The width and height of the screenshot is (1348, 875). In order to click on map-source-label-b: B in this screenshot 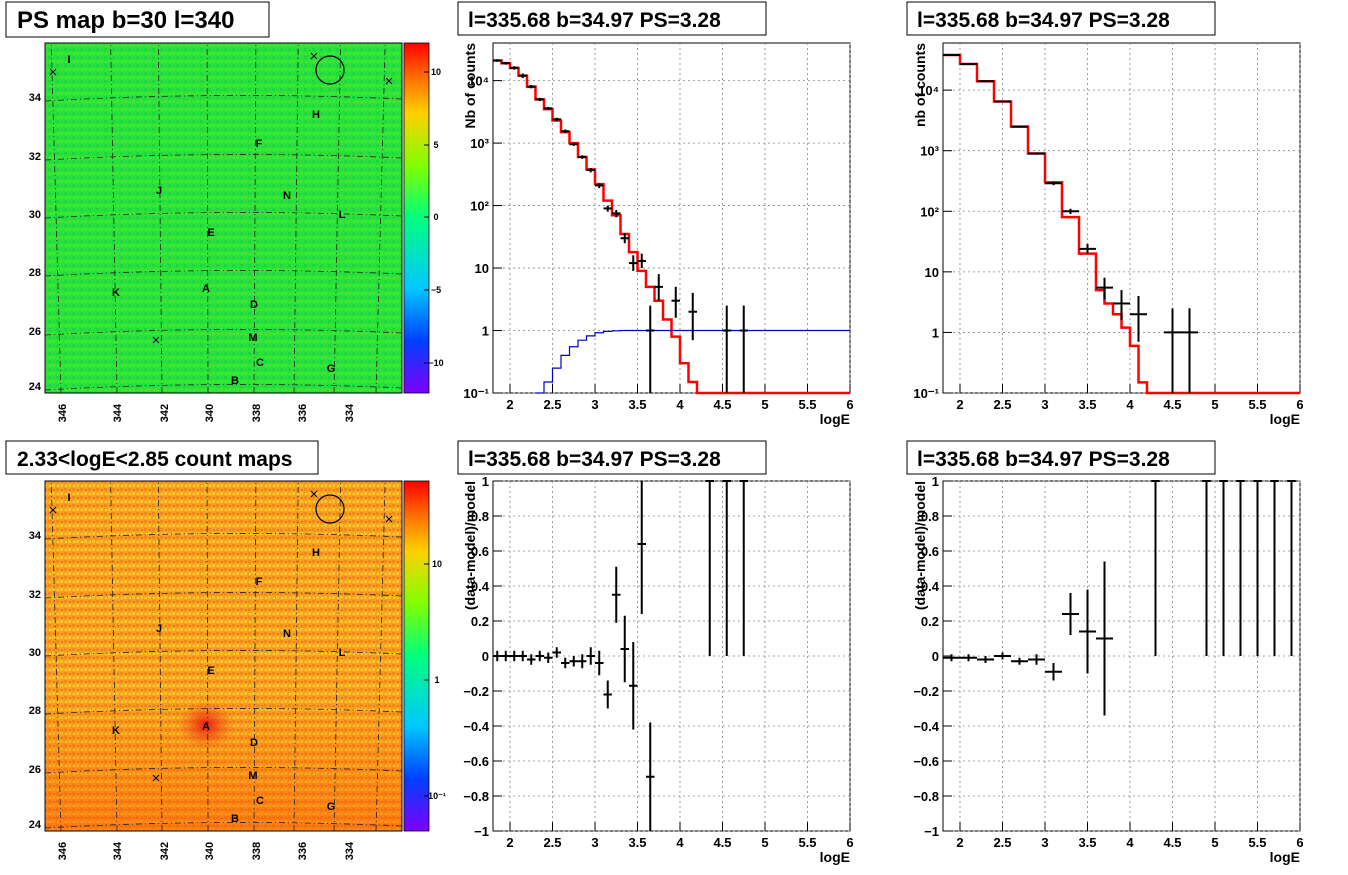, I will do `click(235, 819)`.